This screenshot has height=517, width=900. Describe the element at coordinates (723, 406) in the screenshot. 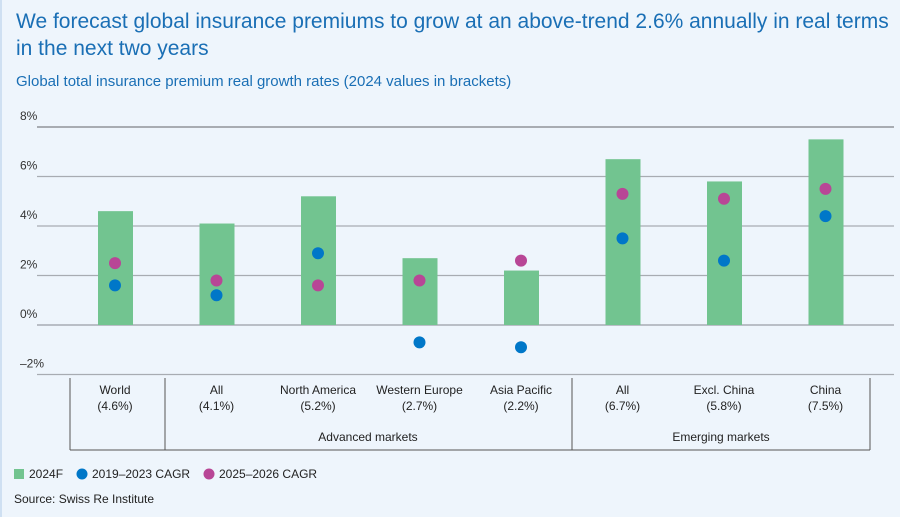

I see `category-bracket-value: (5.8%)` at that location.